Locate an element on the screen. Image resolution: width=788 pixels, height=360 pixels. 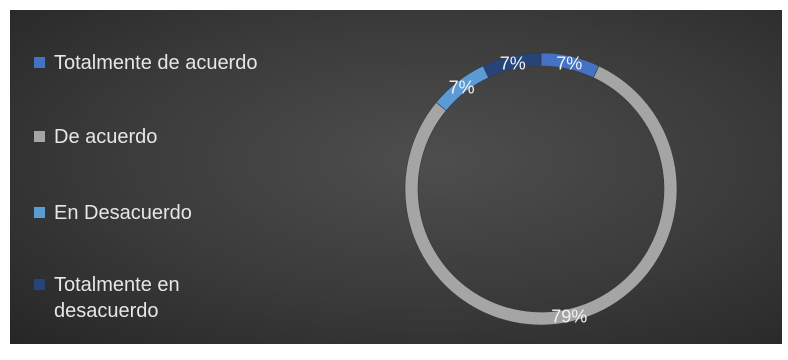
data-label-totalmente-en-desacuerdo: 7% is located at coordinates (513, 64).